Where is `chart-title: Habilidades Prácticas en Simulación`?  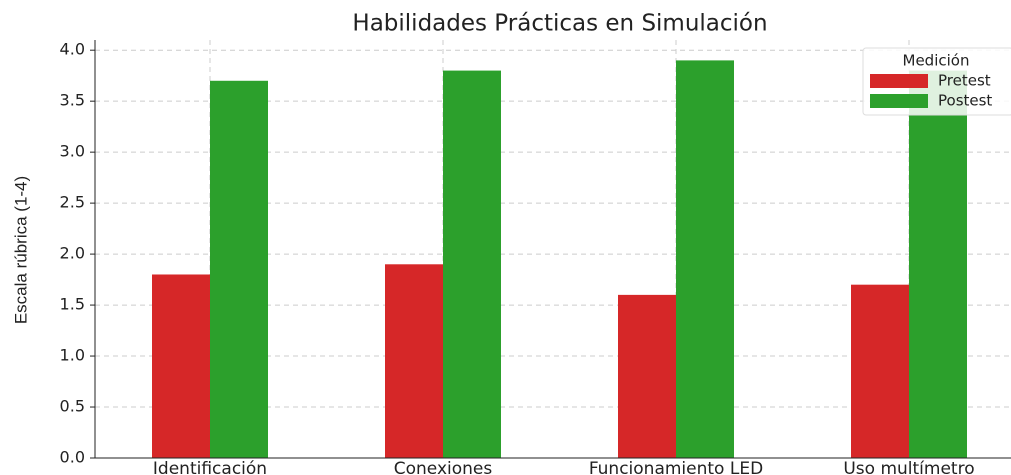 chart-title: Habilidades Prácticas en Simulación is located at coordinates (559, 24).